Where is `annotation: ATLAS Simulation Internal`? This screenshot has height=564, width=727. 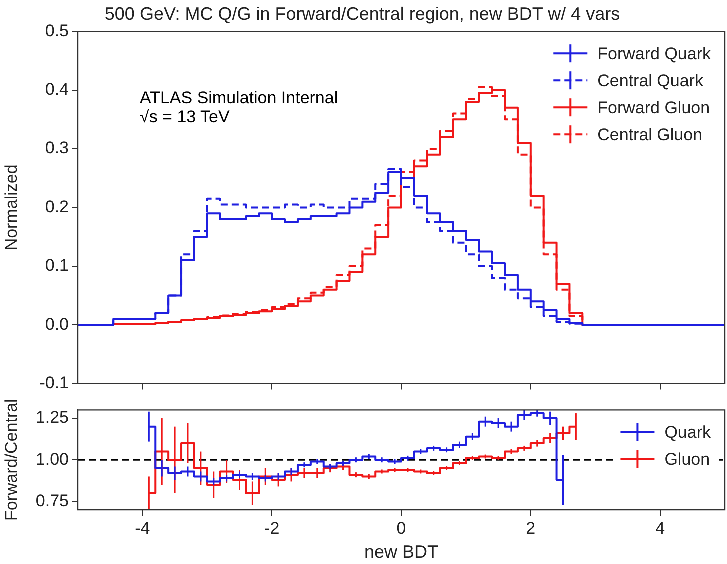
annotation: ATLAS Simulation Internal is located at coordinates (239, 98).